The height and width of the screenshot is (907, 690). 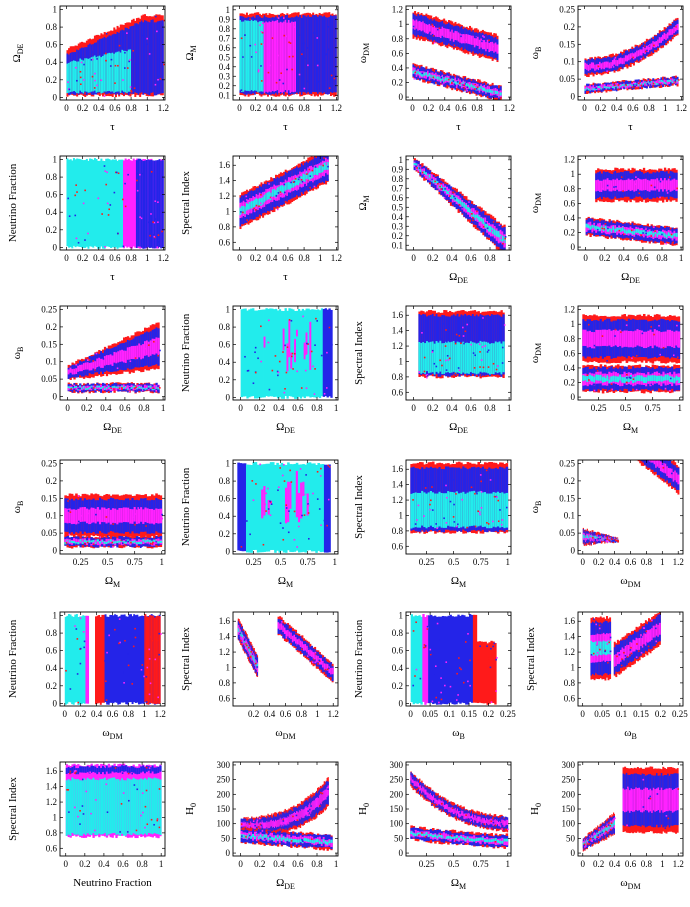 I want to click on x-tick-label: 0.4, so click(x=106, y=408).